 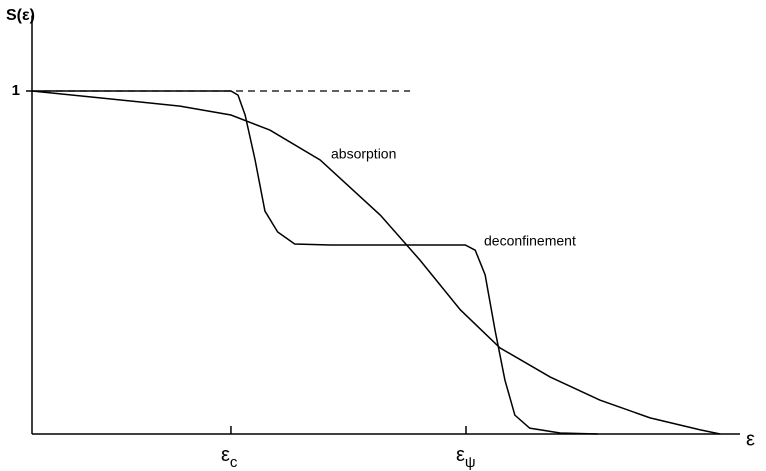 I want to click on curve-label: deconfinement, so click(x=530, y=241).